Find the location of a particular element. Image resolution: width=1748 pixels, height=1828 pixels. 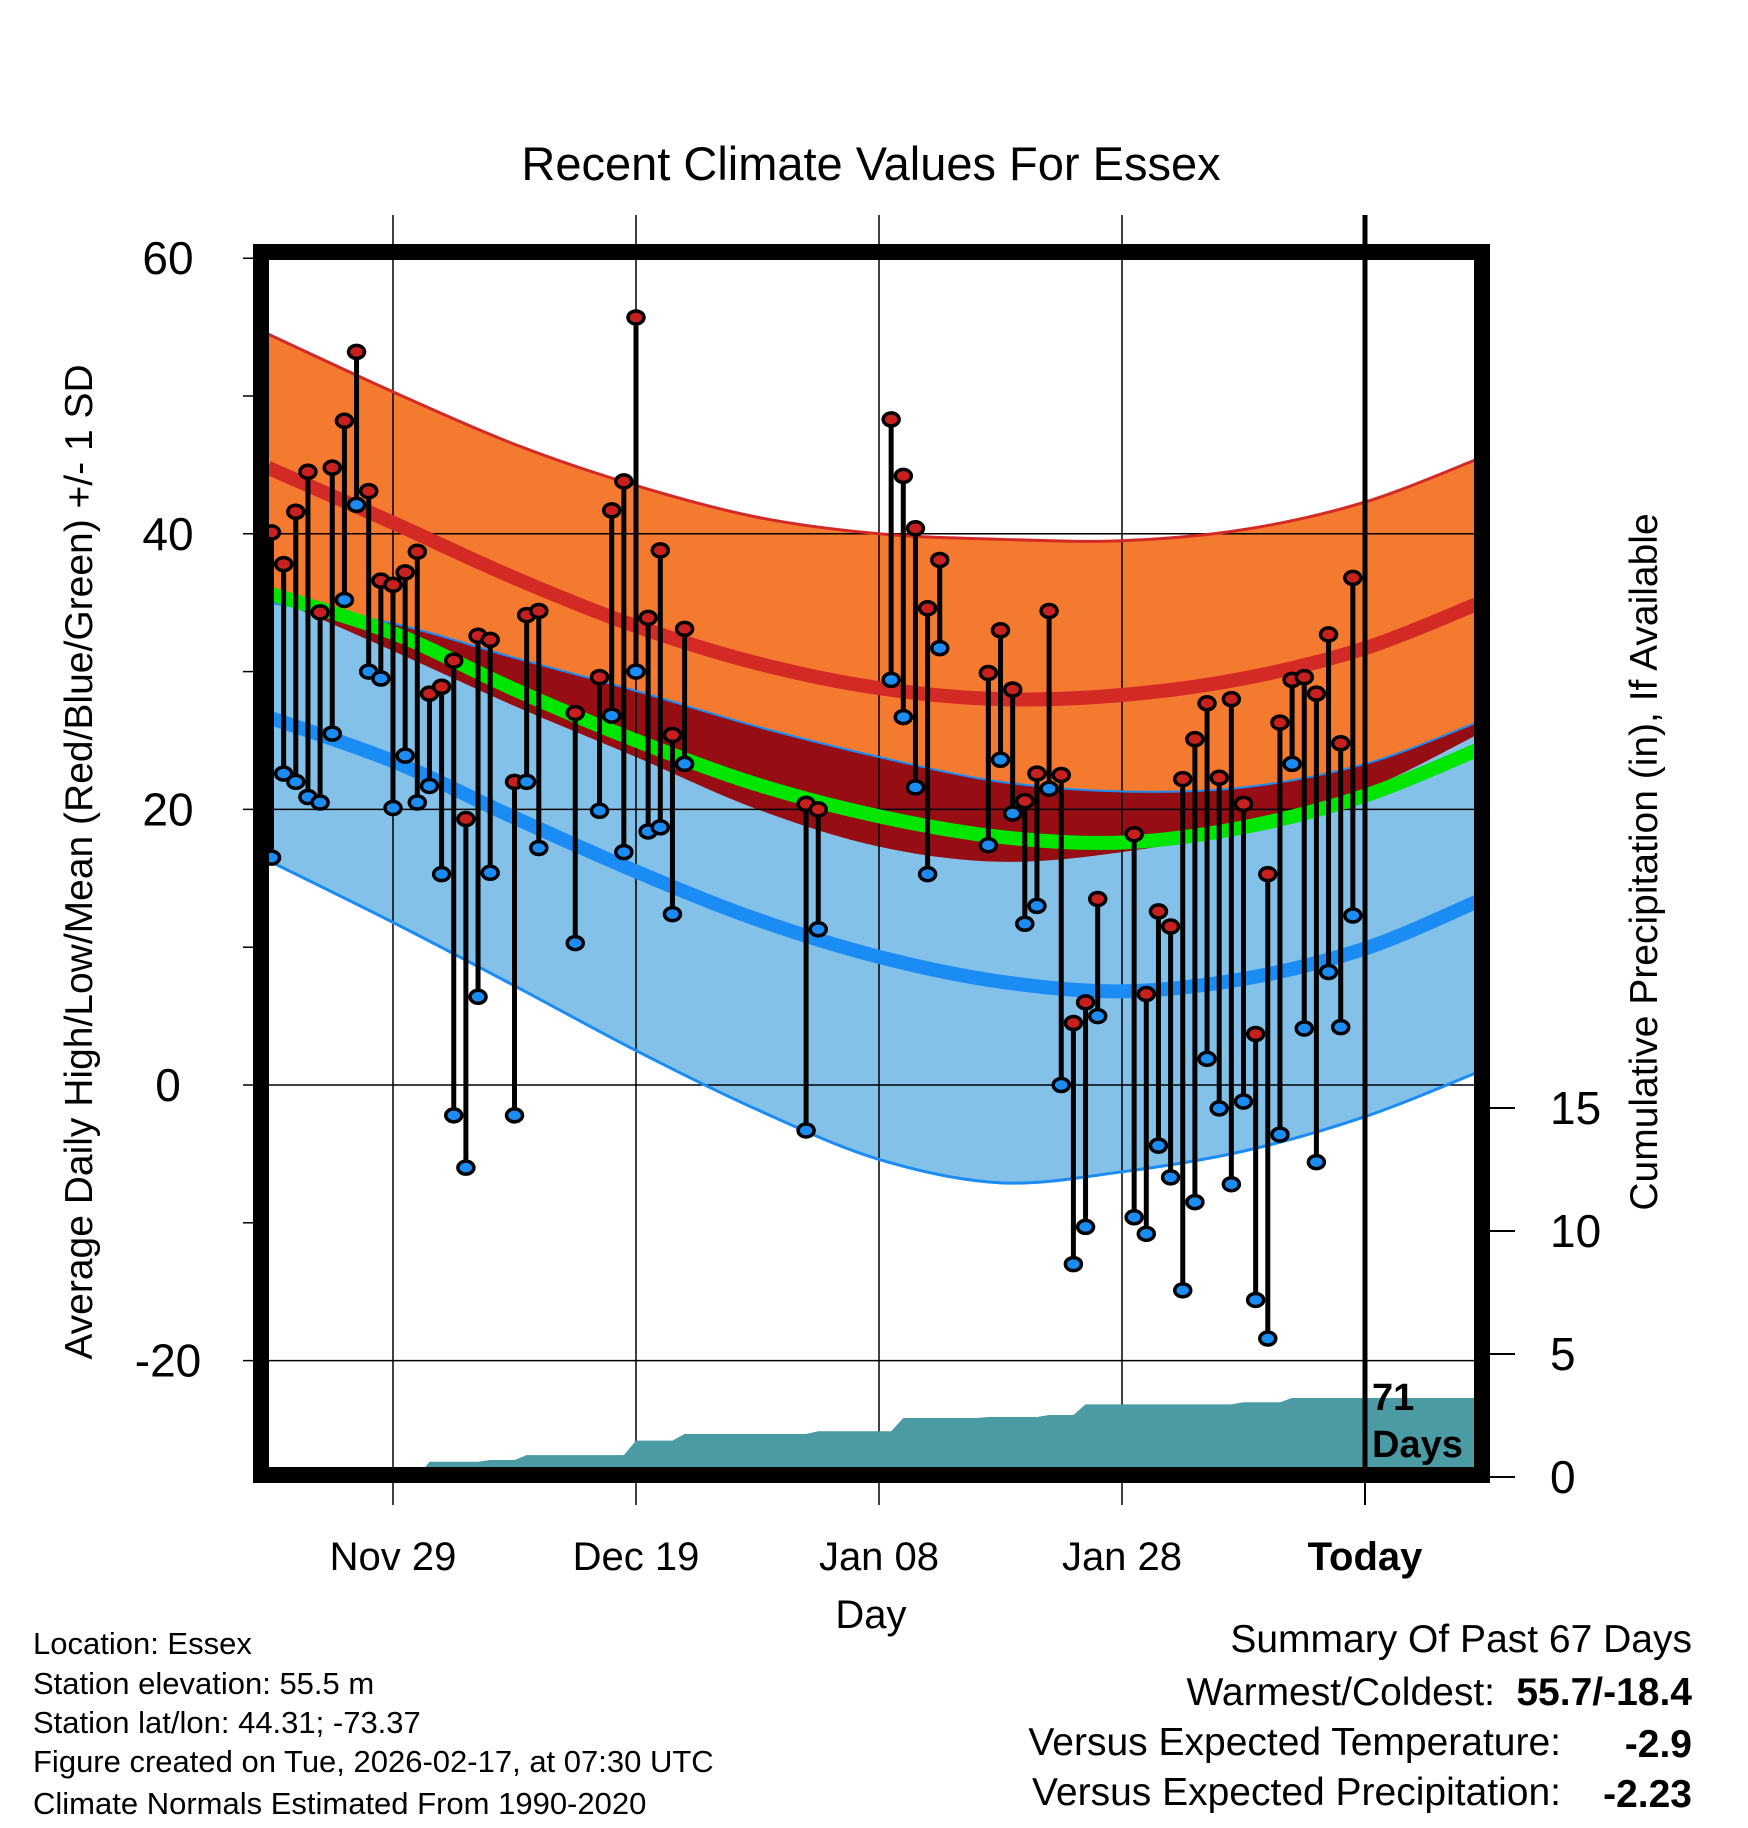

summary-heading: Summary Of Past 67 Days is located at coordinates (1461, 1639).